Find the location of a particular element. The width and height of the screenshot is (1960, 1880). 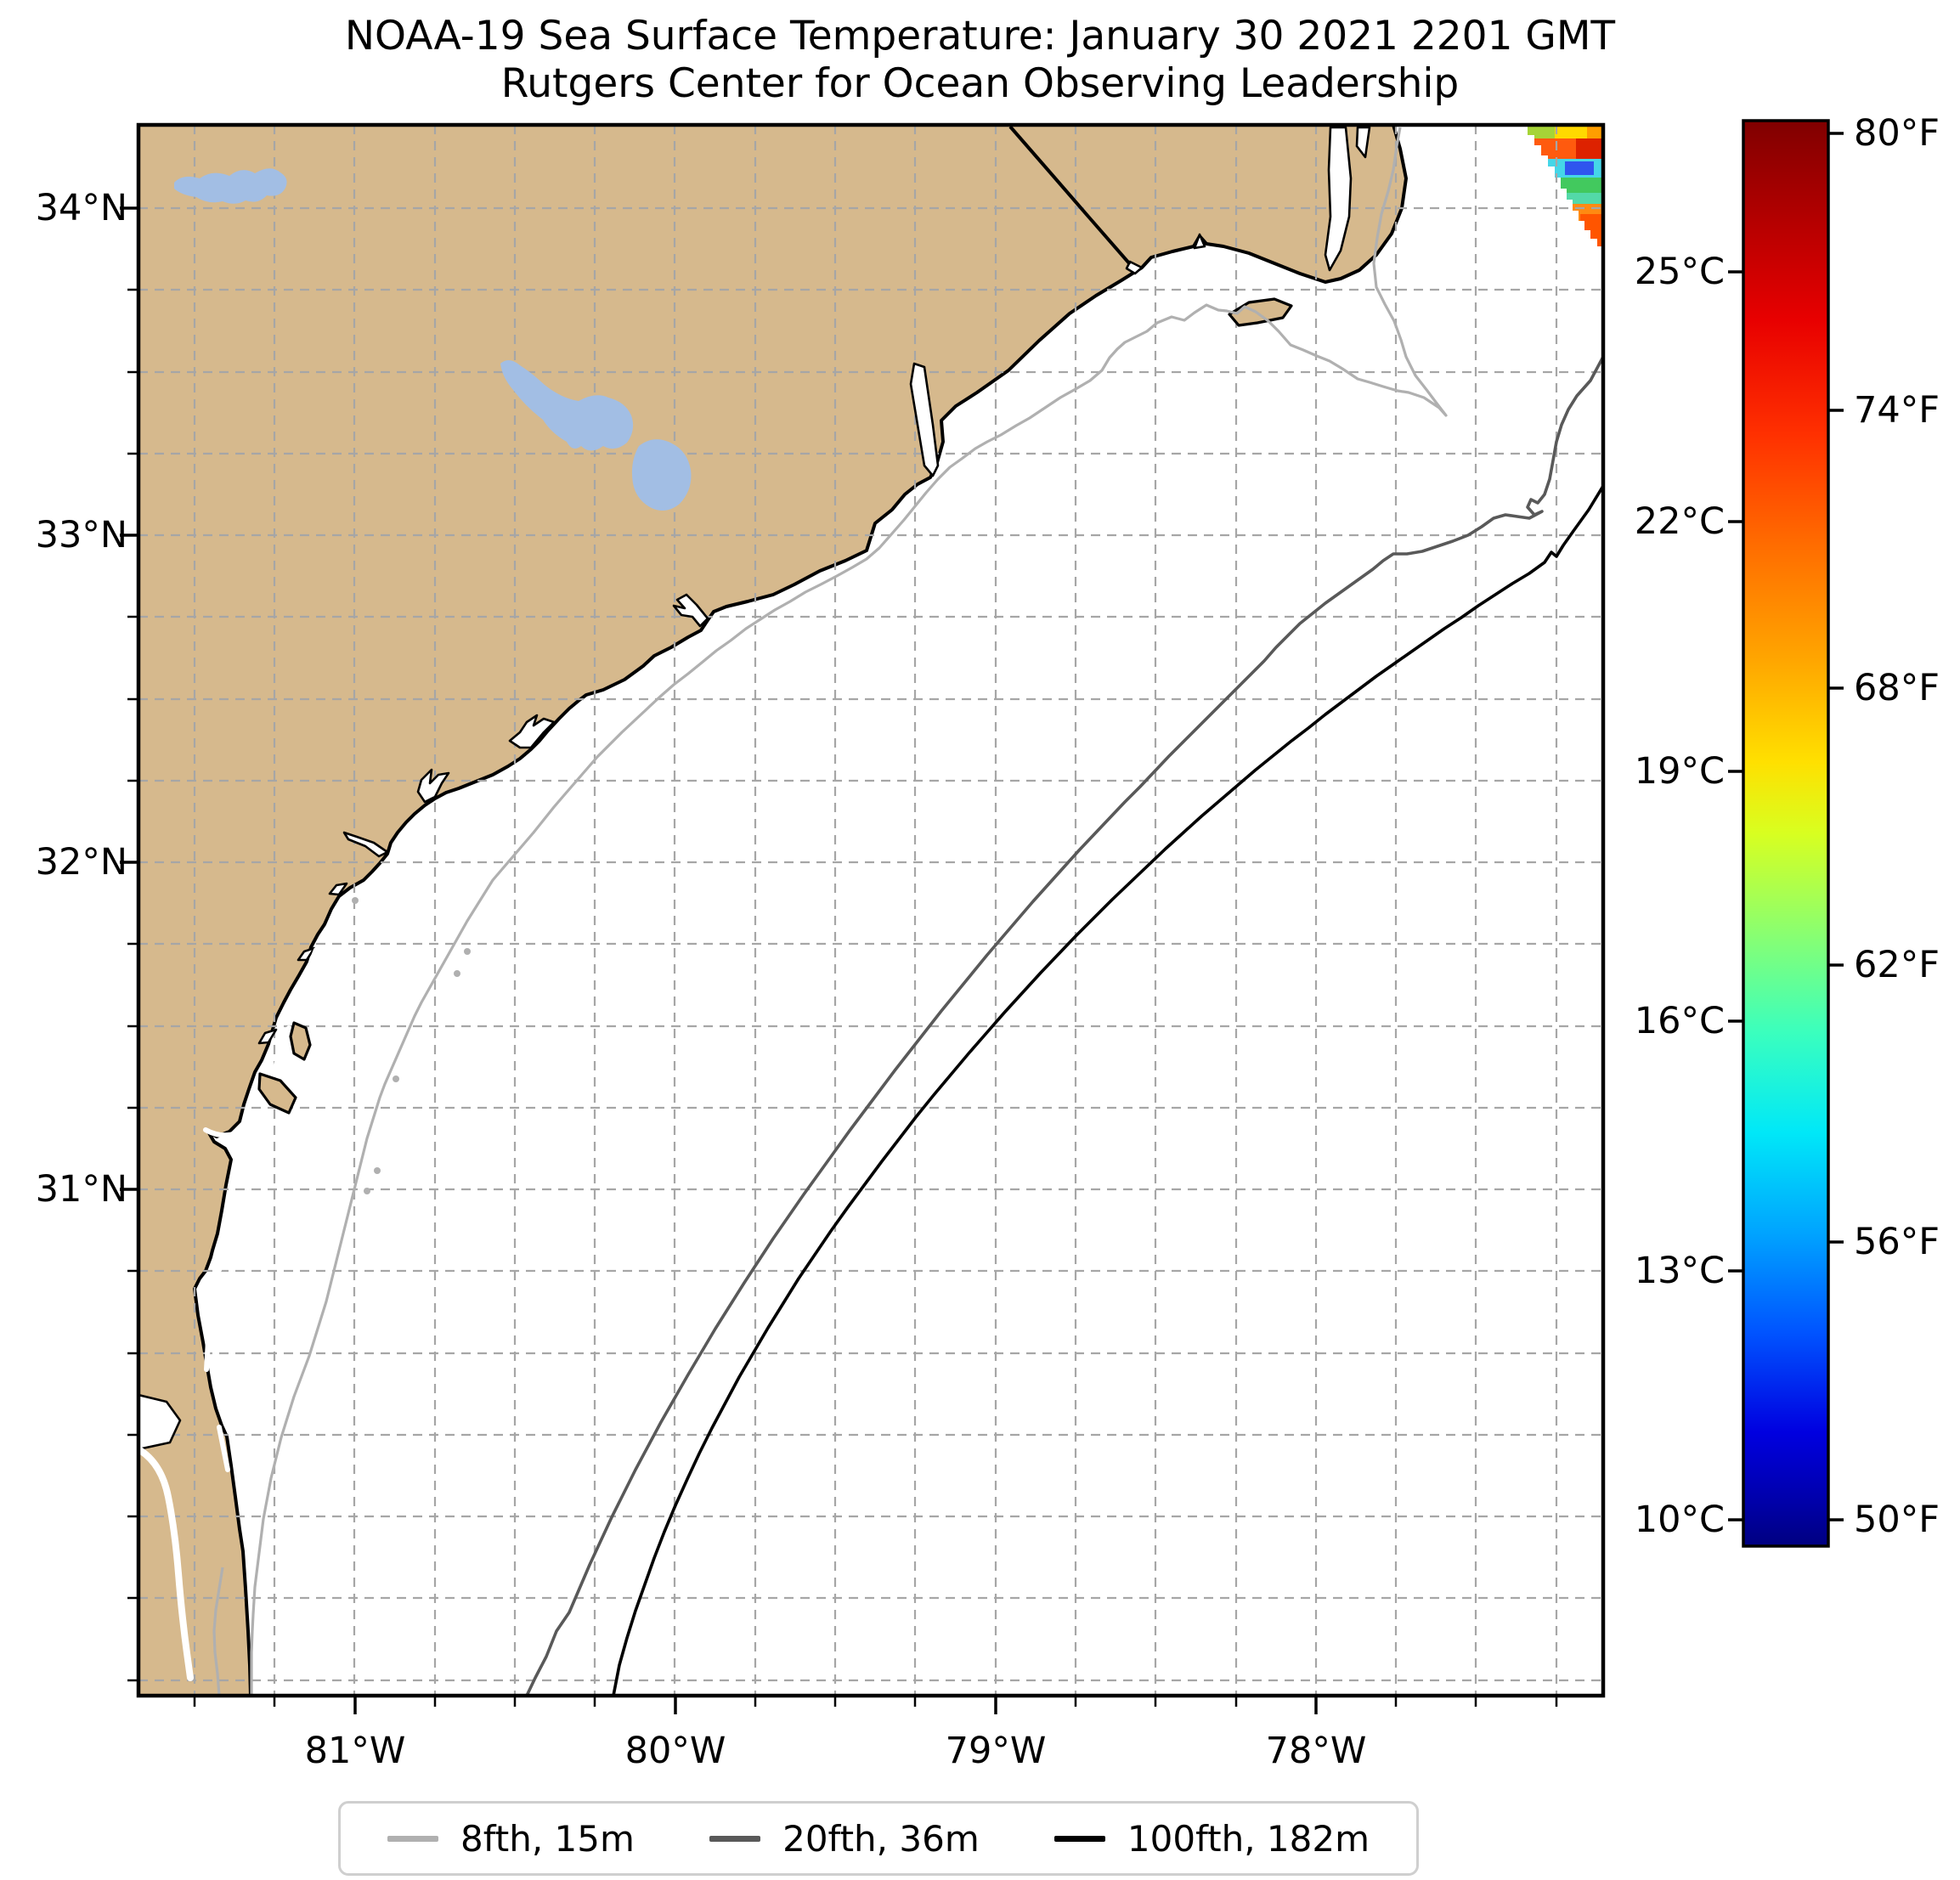

legend-entry-20fth: 20fth, 36m is located at coordinates (845, 1839).